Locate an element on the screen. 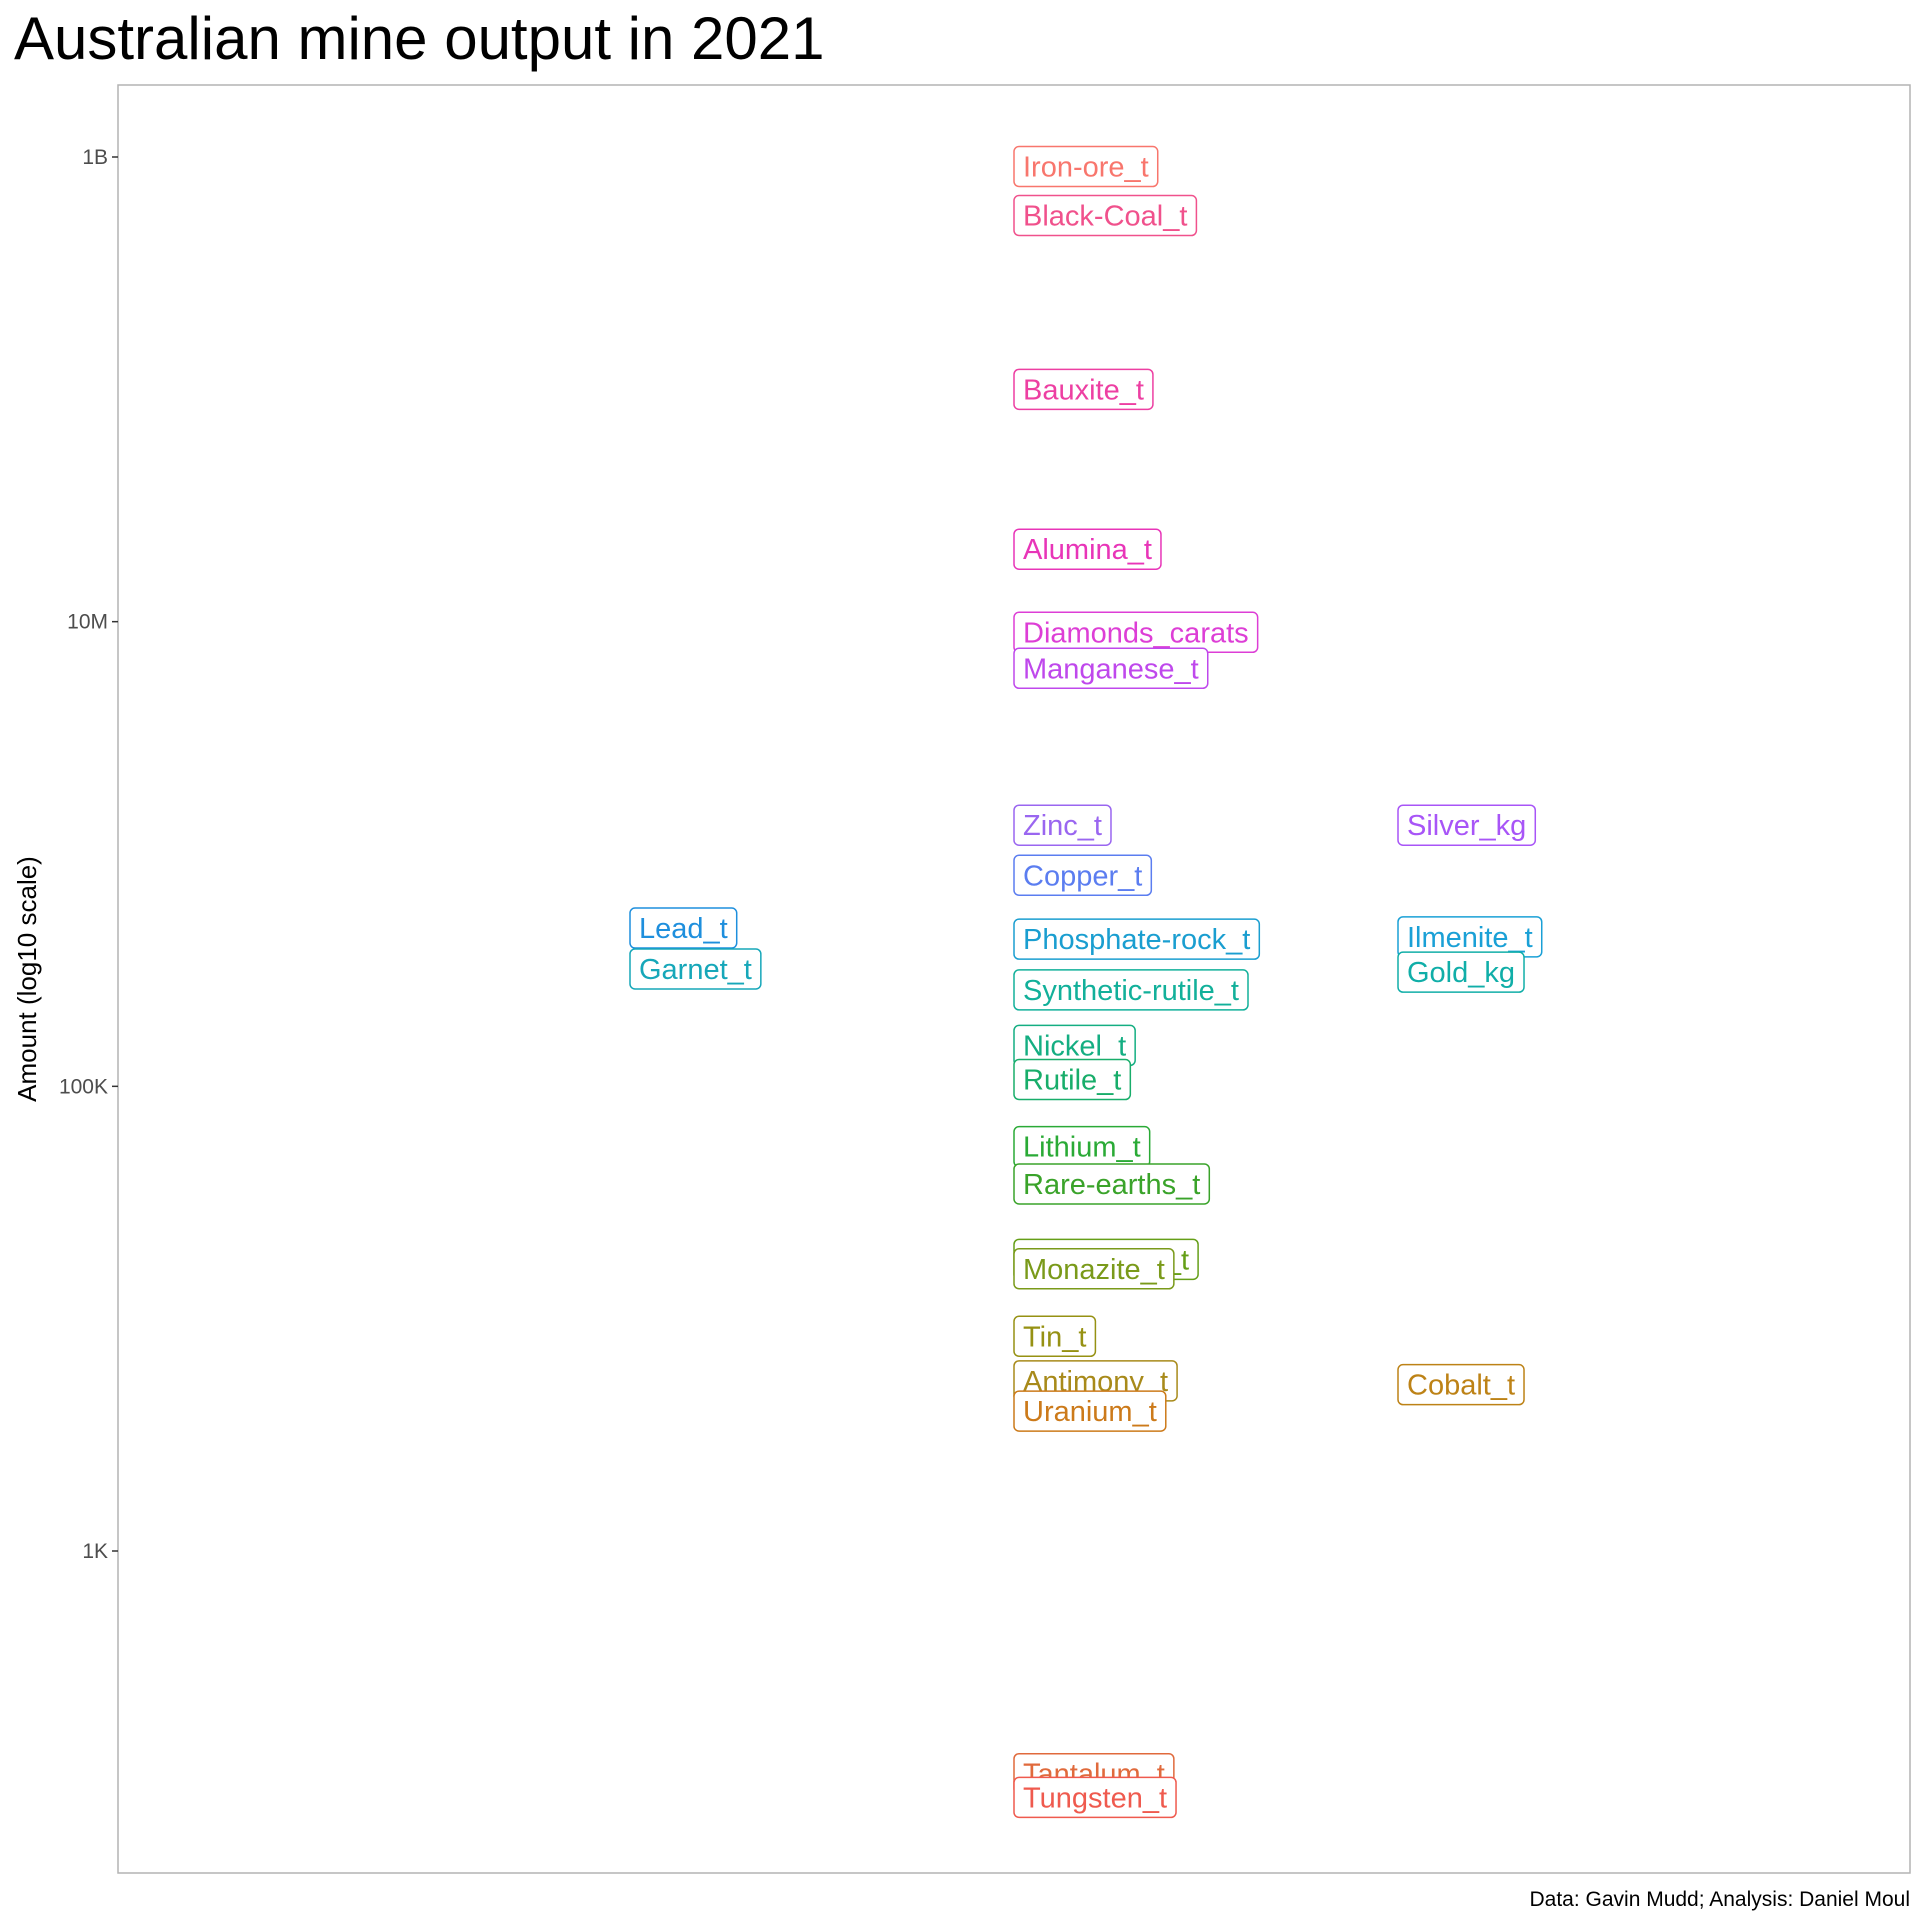  mark-lead-t: Lead_t is located at coordinates (683, 928).